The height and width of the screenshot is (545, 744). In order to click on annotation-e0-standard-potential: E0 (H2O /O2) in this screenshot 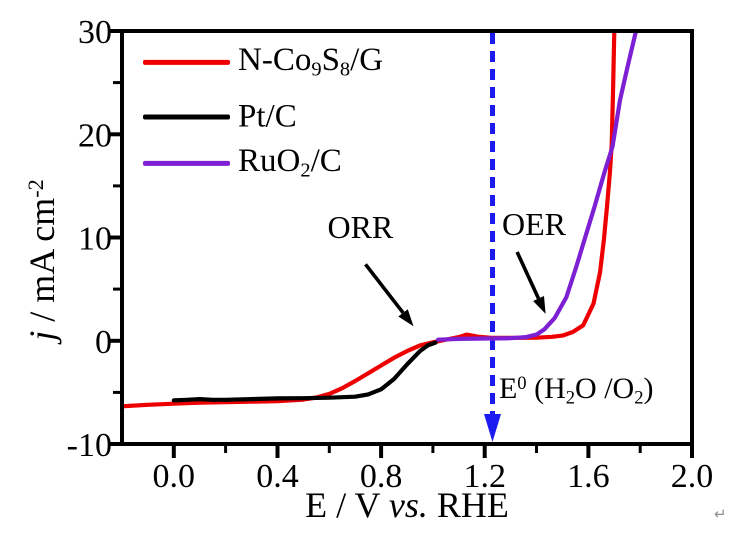, I will do `click(576, 390)`.